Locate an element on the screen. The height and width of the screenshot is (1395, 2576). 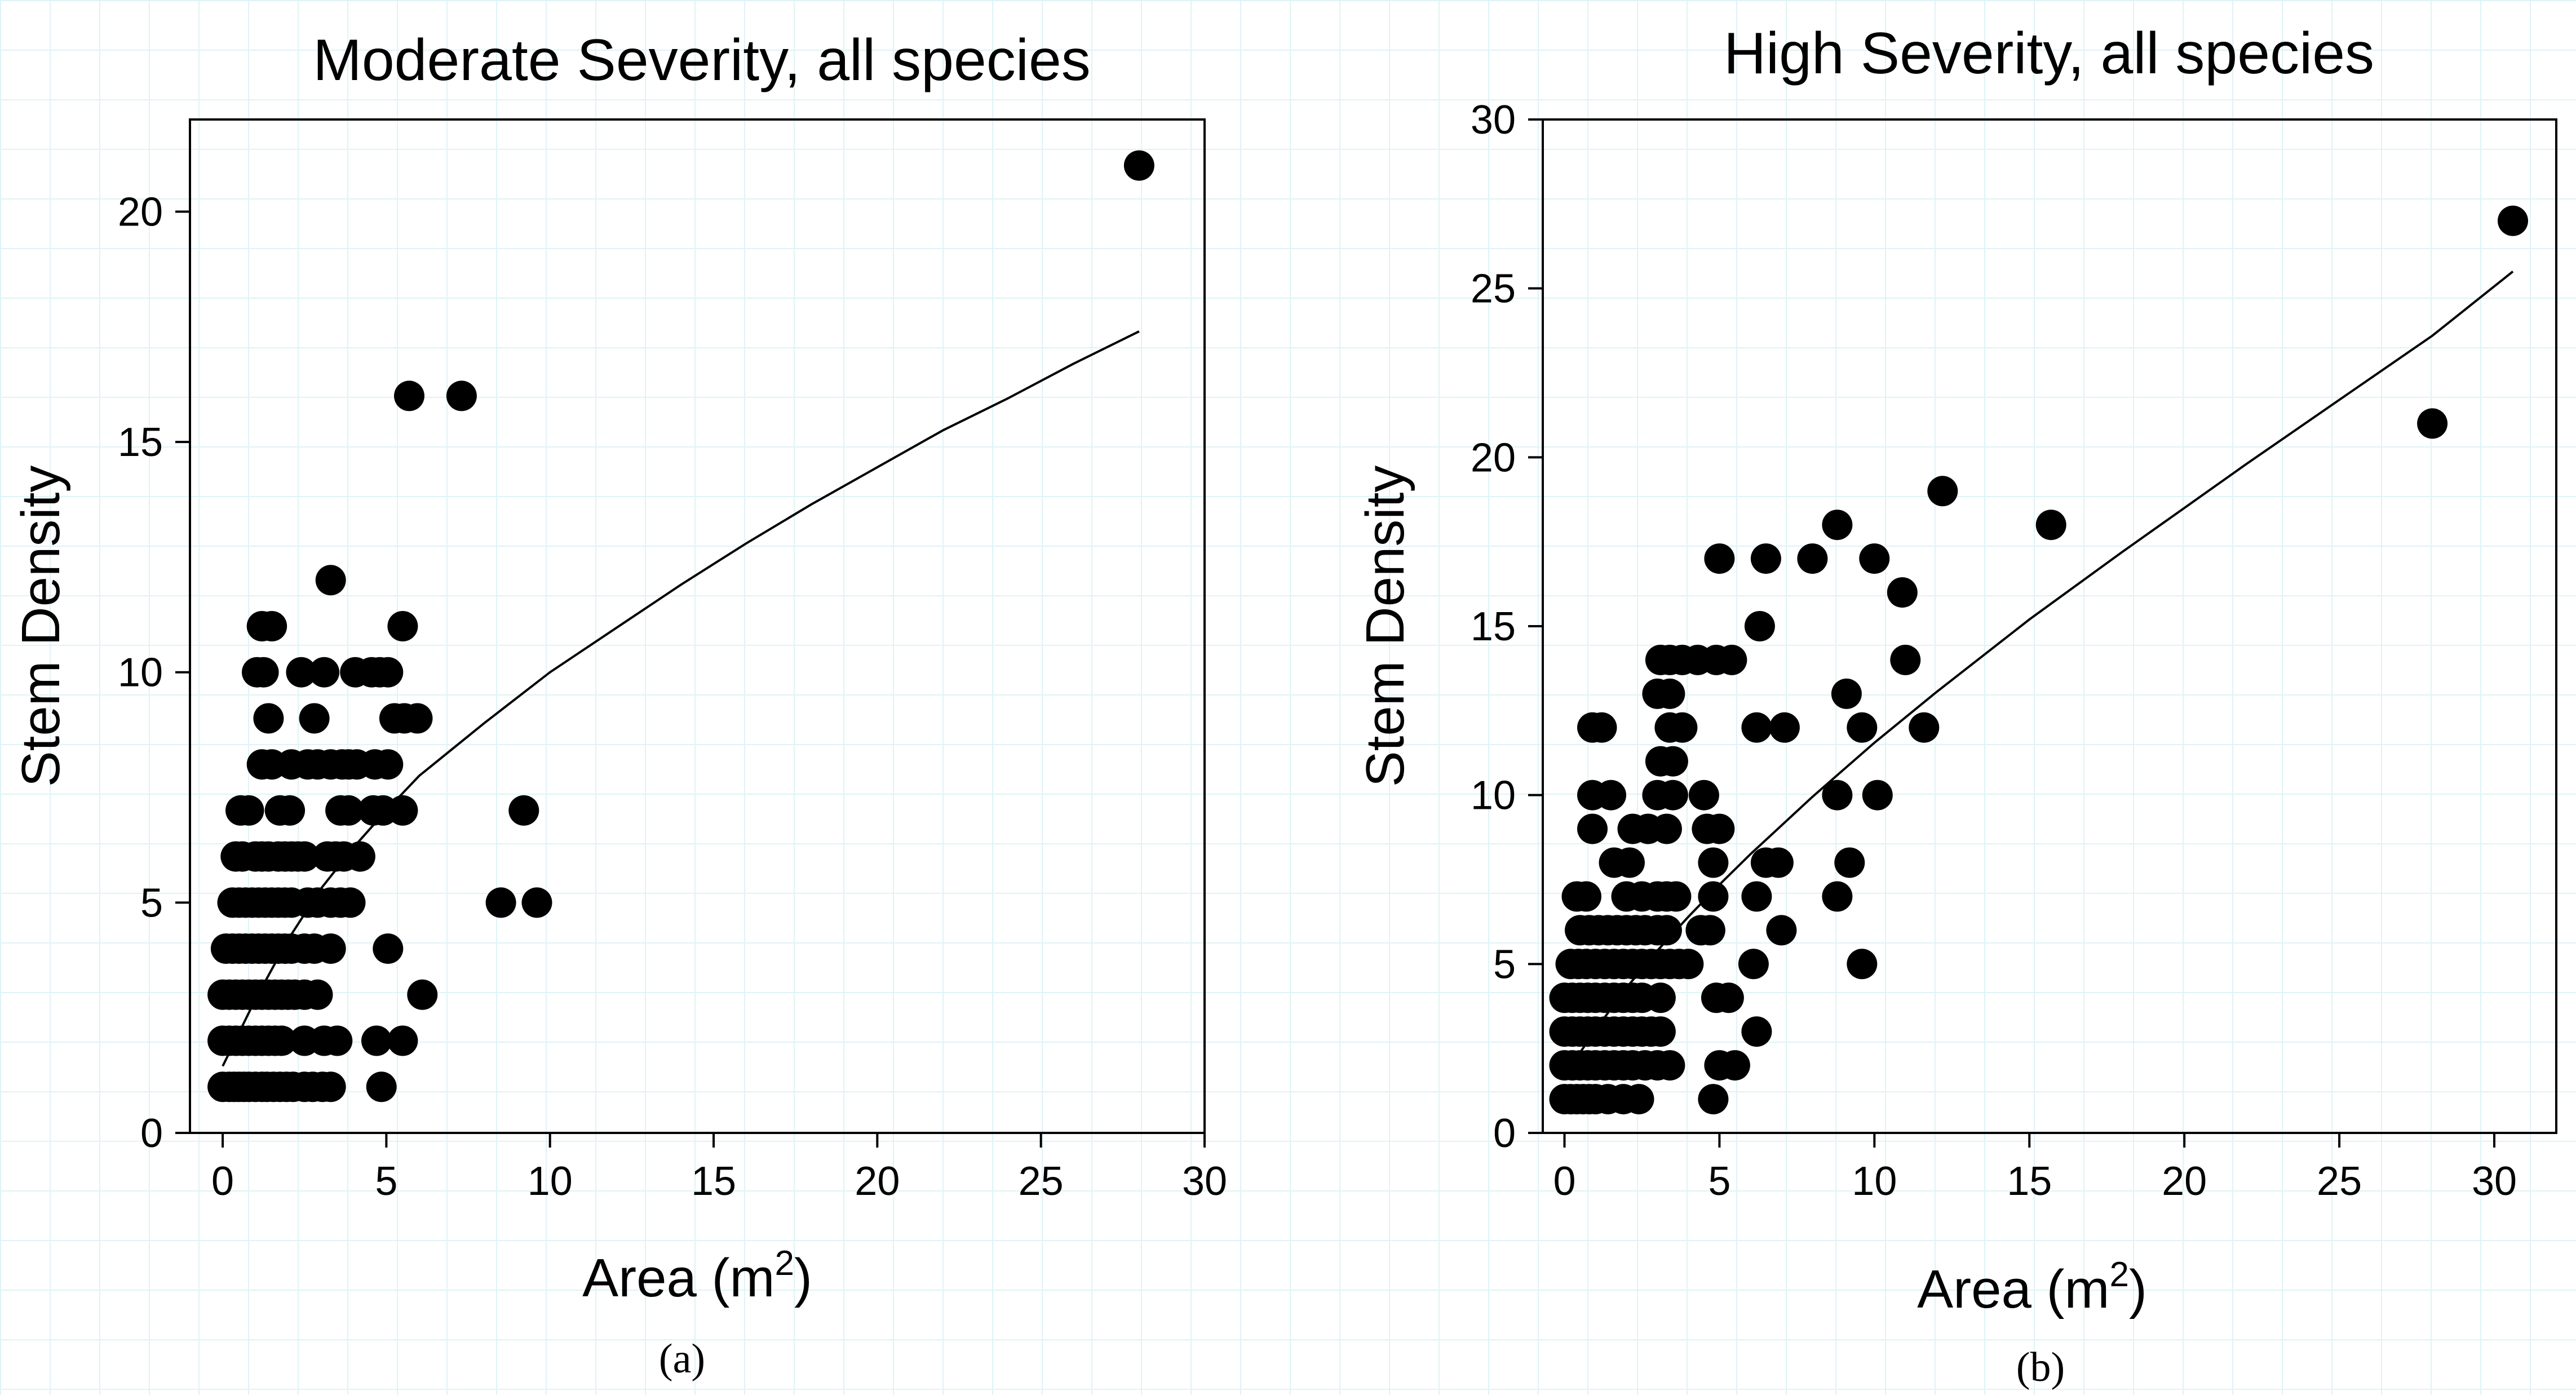
x-tick-label: 25 is located at coordinates (2339, 1181).